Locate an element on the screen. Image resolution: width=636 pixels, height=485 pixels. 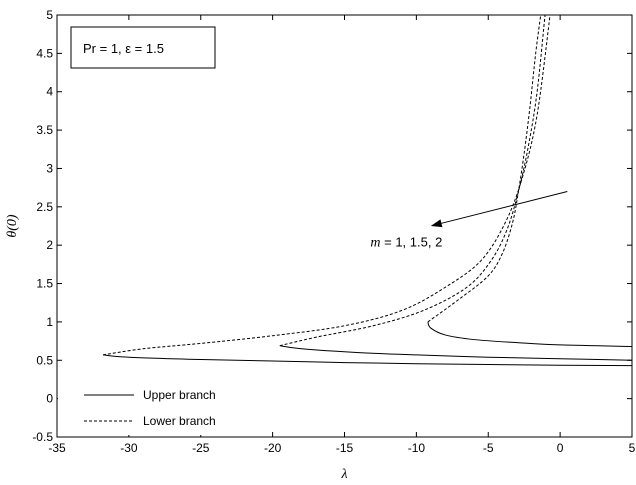
x-tick-label: -5 is located at coordinates (488, 448).